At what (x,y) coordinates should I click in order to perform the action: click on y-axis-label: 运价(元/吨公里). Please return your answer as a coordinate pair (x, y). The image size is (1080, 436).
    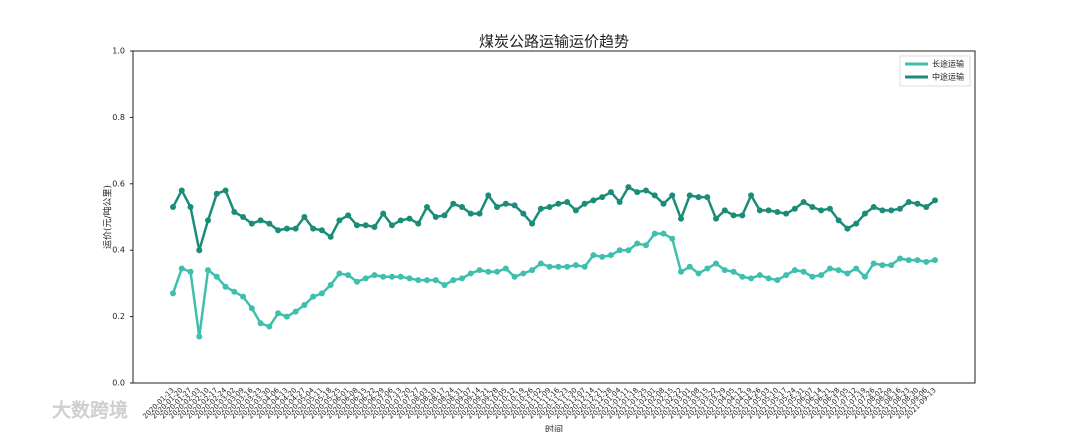
    Looking at the image, I should click on (108, 217).